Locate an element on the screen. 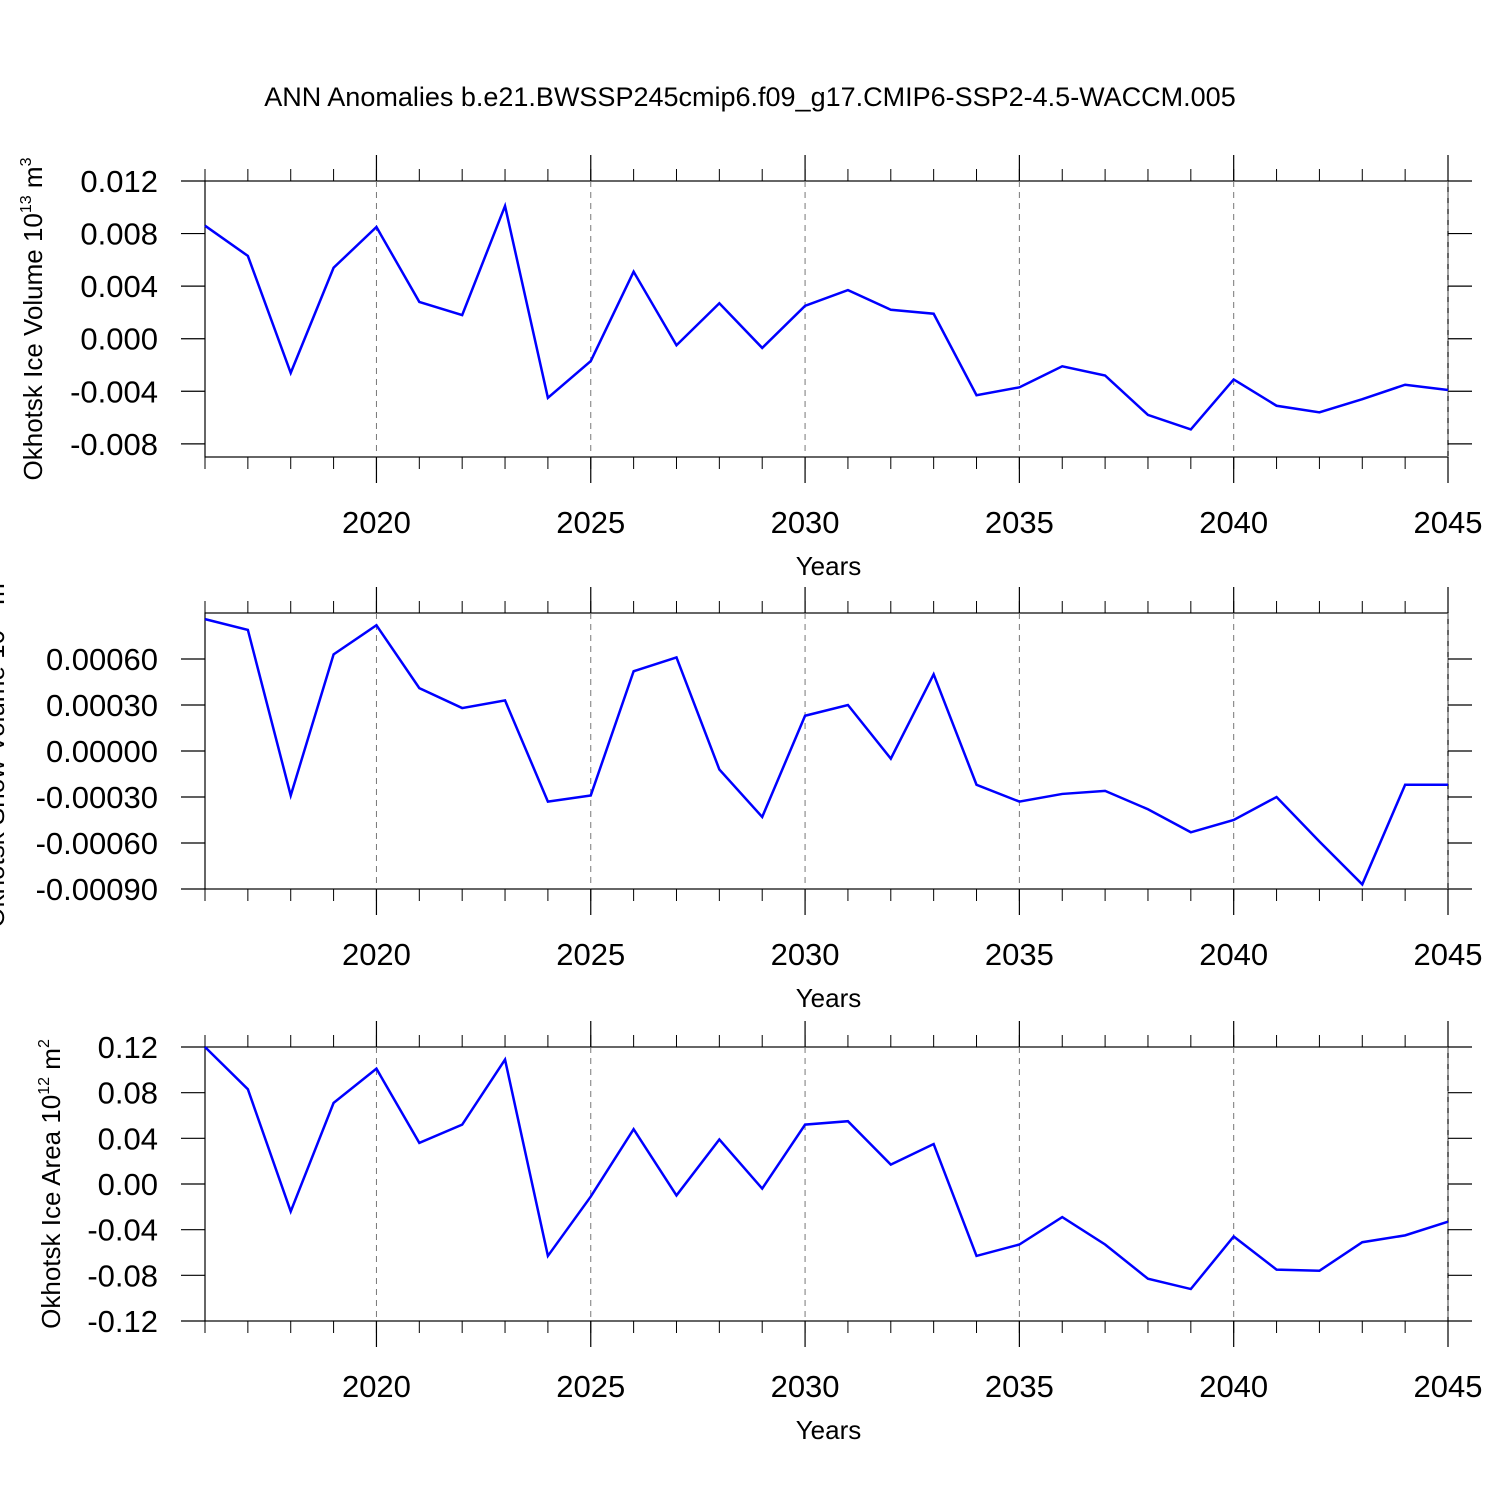 The image size is (1500, 1500). y-tick-label: -0.12 is located at coordinates (122, 1321).